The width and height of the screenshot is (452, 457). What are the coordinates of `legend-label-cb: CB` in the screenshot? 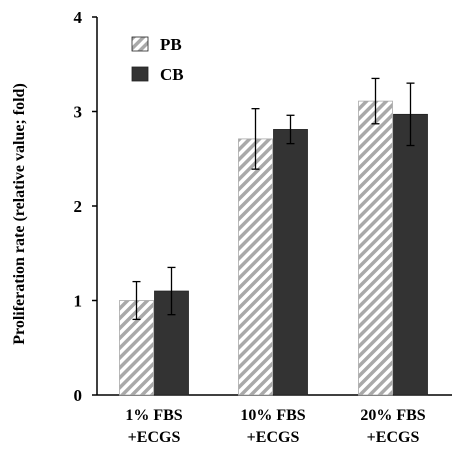 It's located at (172, 74).